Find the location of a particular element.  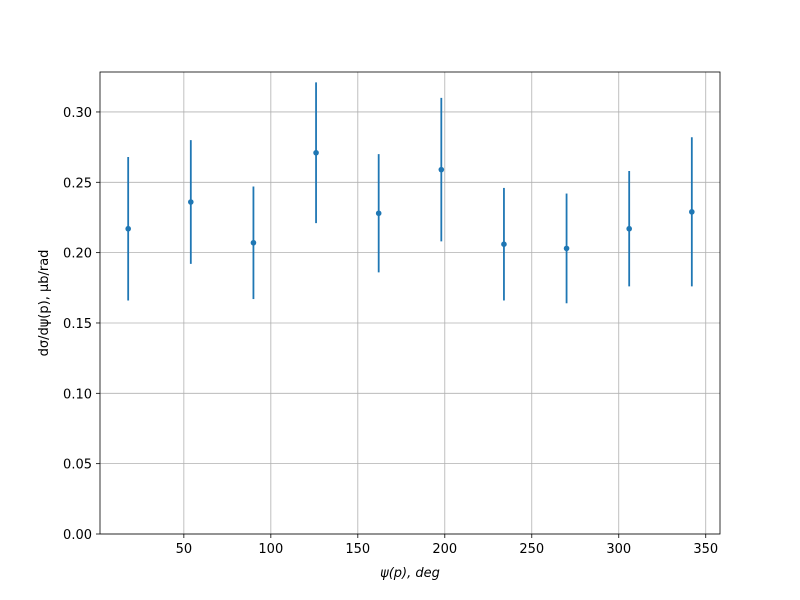

y-tick-label: 0.10 is located at coordinates (77, 394).